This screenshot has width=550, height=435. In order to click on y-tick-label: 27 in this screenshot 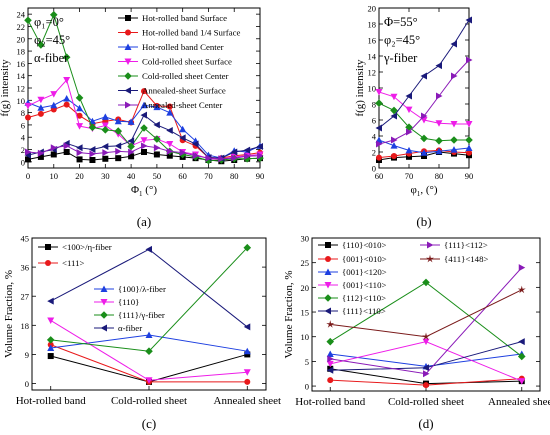, I will do `click(25, 297)`.